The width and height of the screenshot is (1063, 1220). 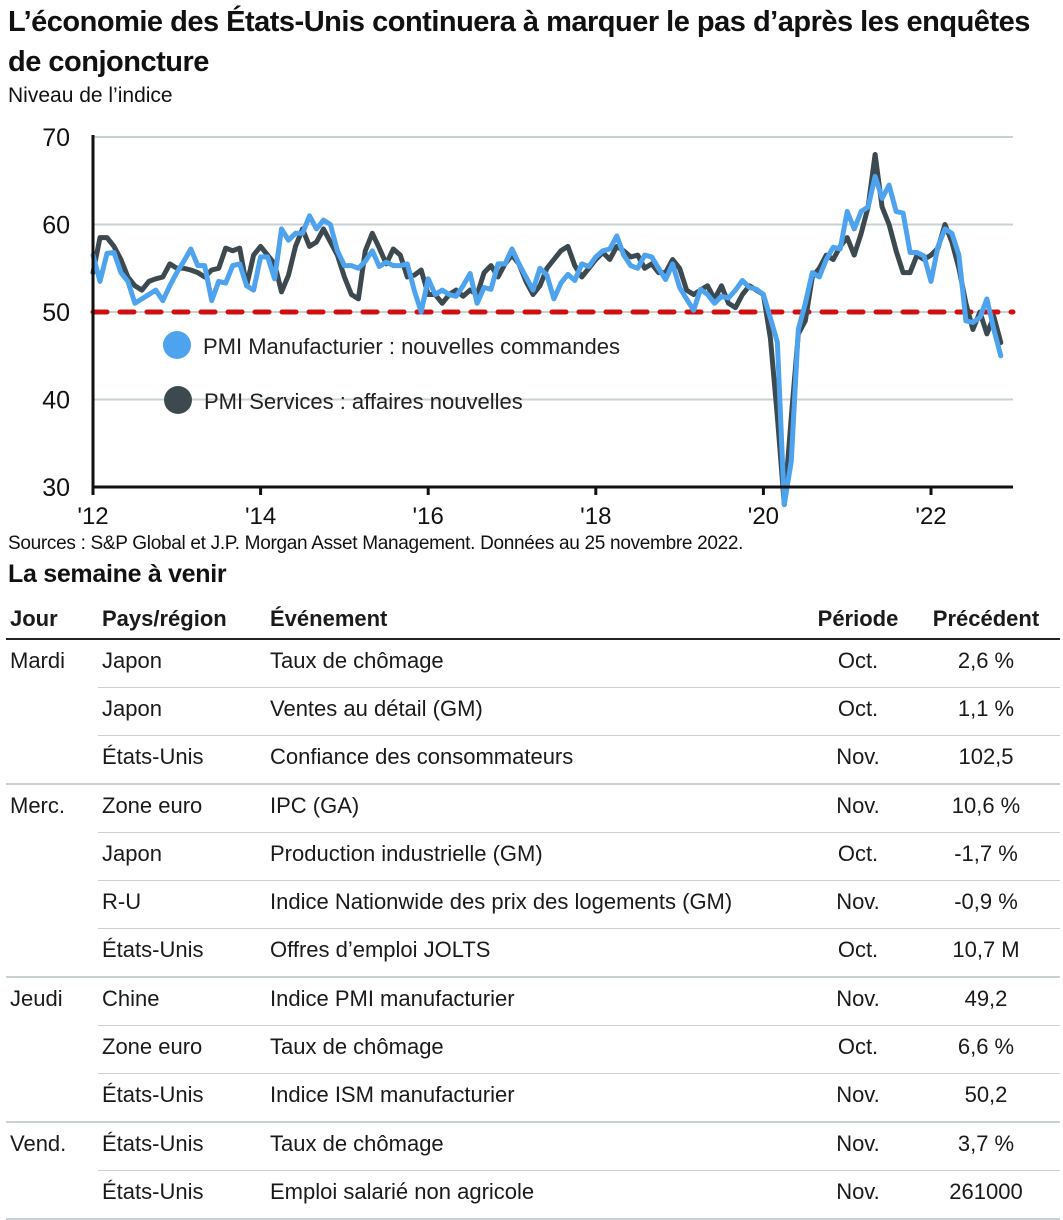 What do you see at coordinates (763, 516) in the screenshot?
I see `x-tick-label: '20` at bounding box center [763, 516].